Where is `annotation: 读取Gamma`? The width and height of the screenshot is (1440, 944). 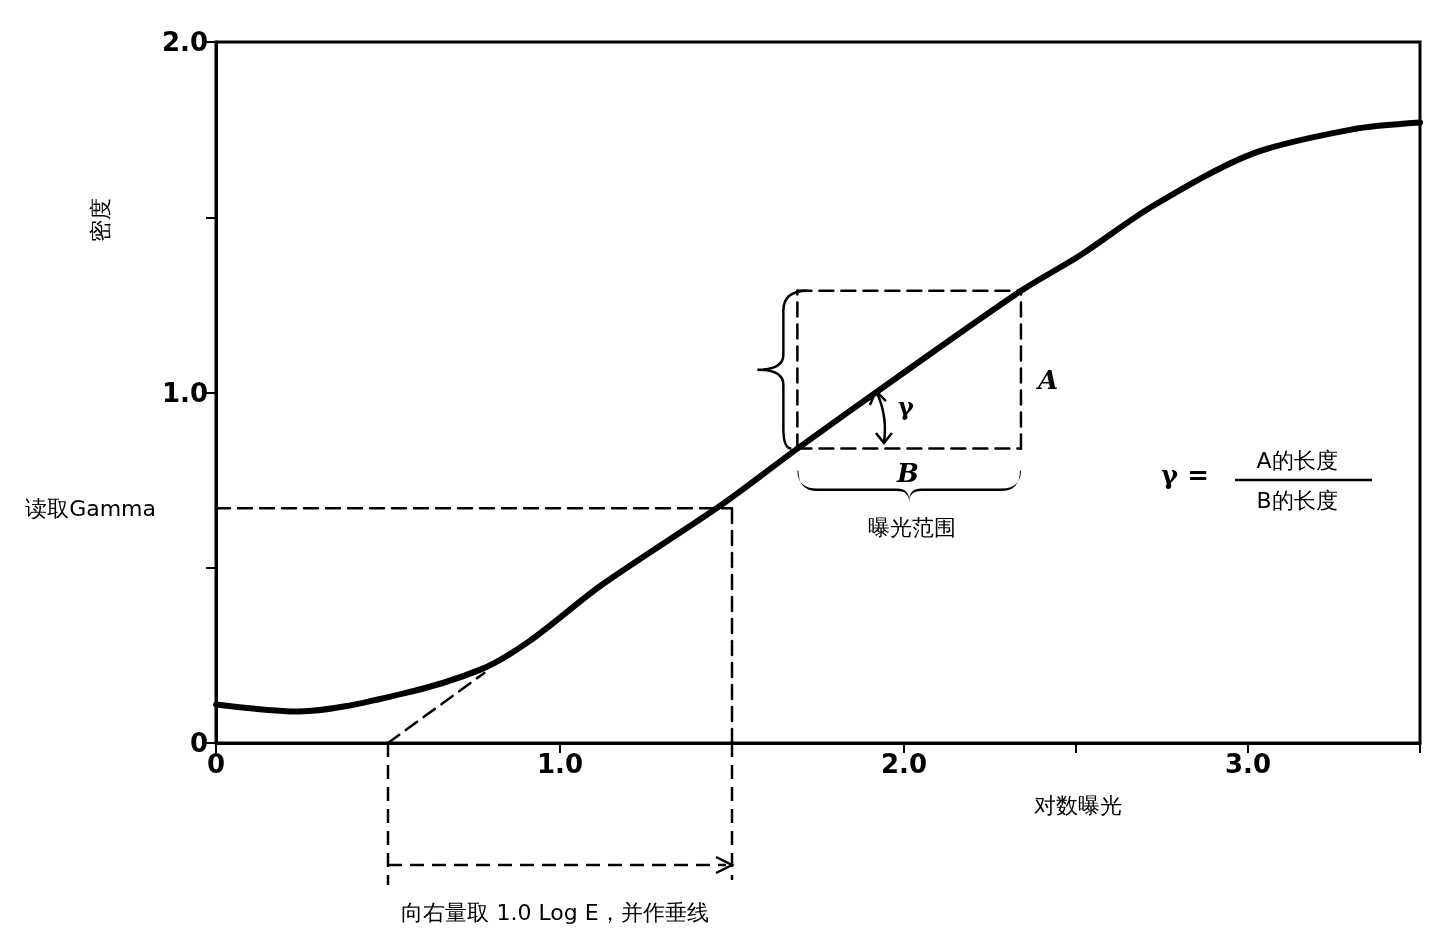 annotation: 读取Gamma is located at coordinates (90, 508).